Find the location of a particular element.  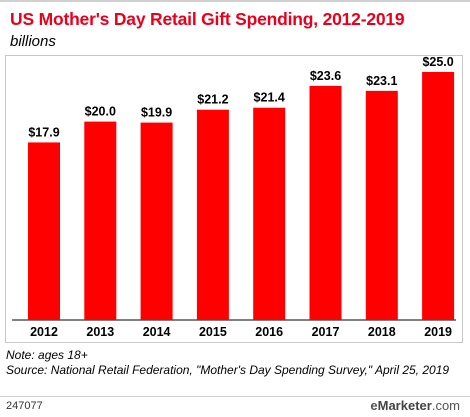

brand-logo: eMarketer.com is located at coordinates (415, 405).